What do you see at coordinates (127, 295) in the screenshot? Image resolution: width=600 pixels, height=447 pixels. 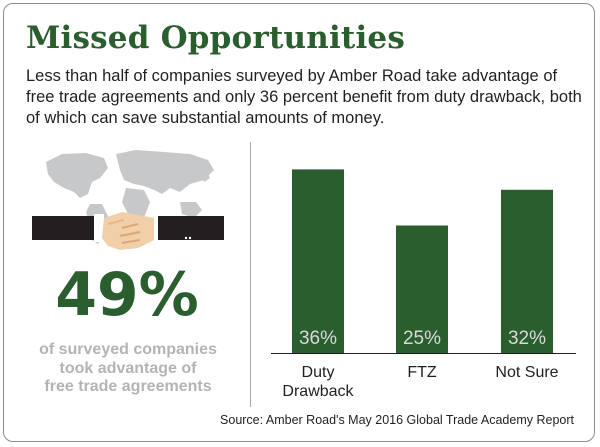 I see `highlight-percentage: 49%` at bounding box center [127, 295].